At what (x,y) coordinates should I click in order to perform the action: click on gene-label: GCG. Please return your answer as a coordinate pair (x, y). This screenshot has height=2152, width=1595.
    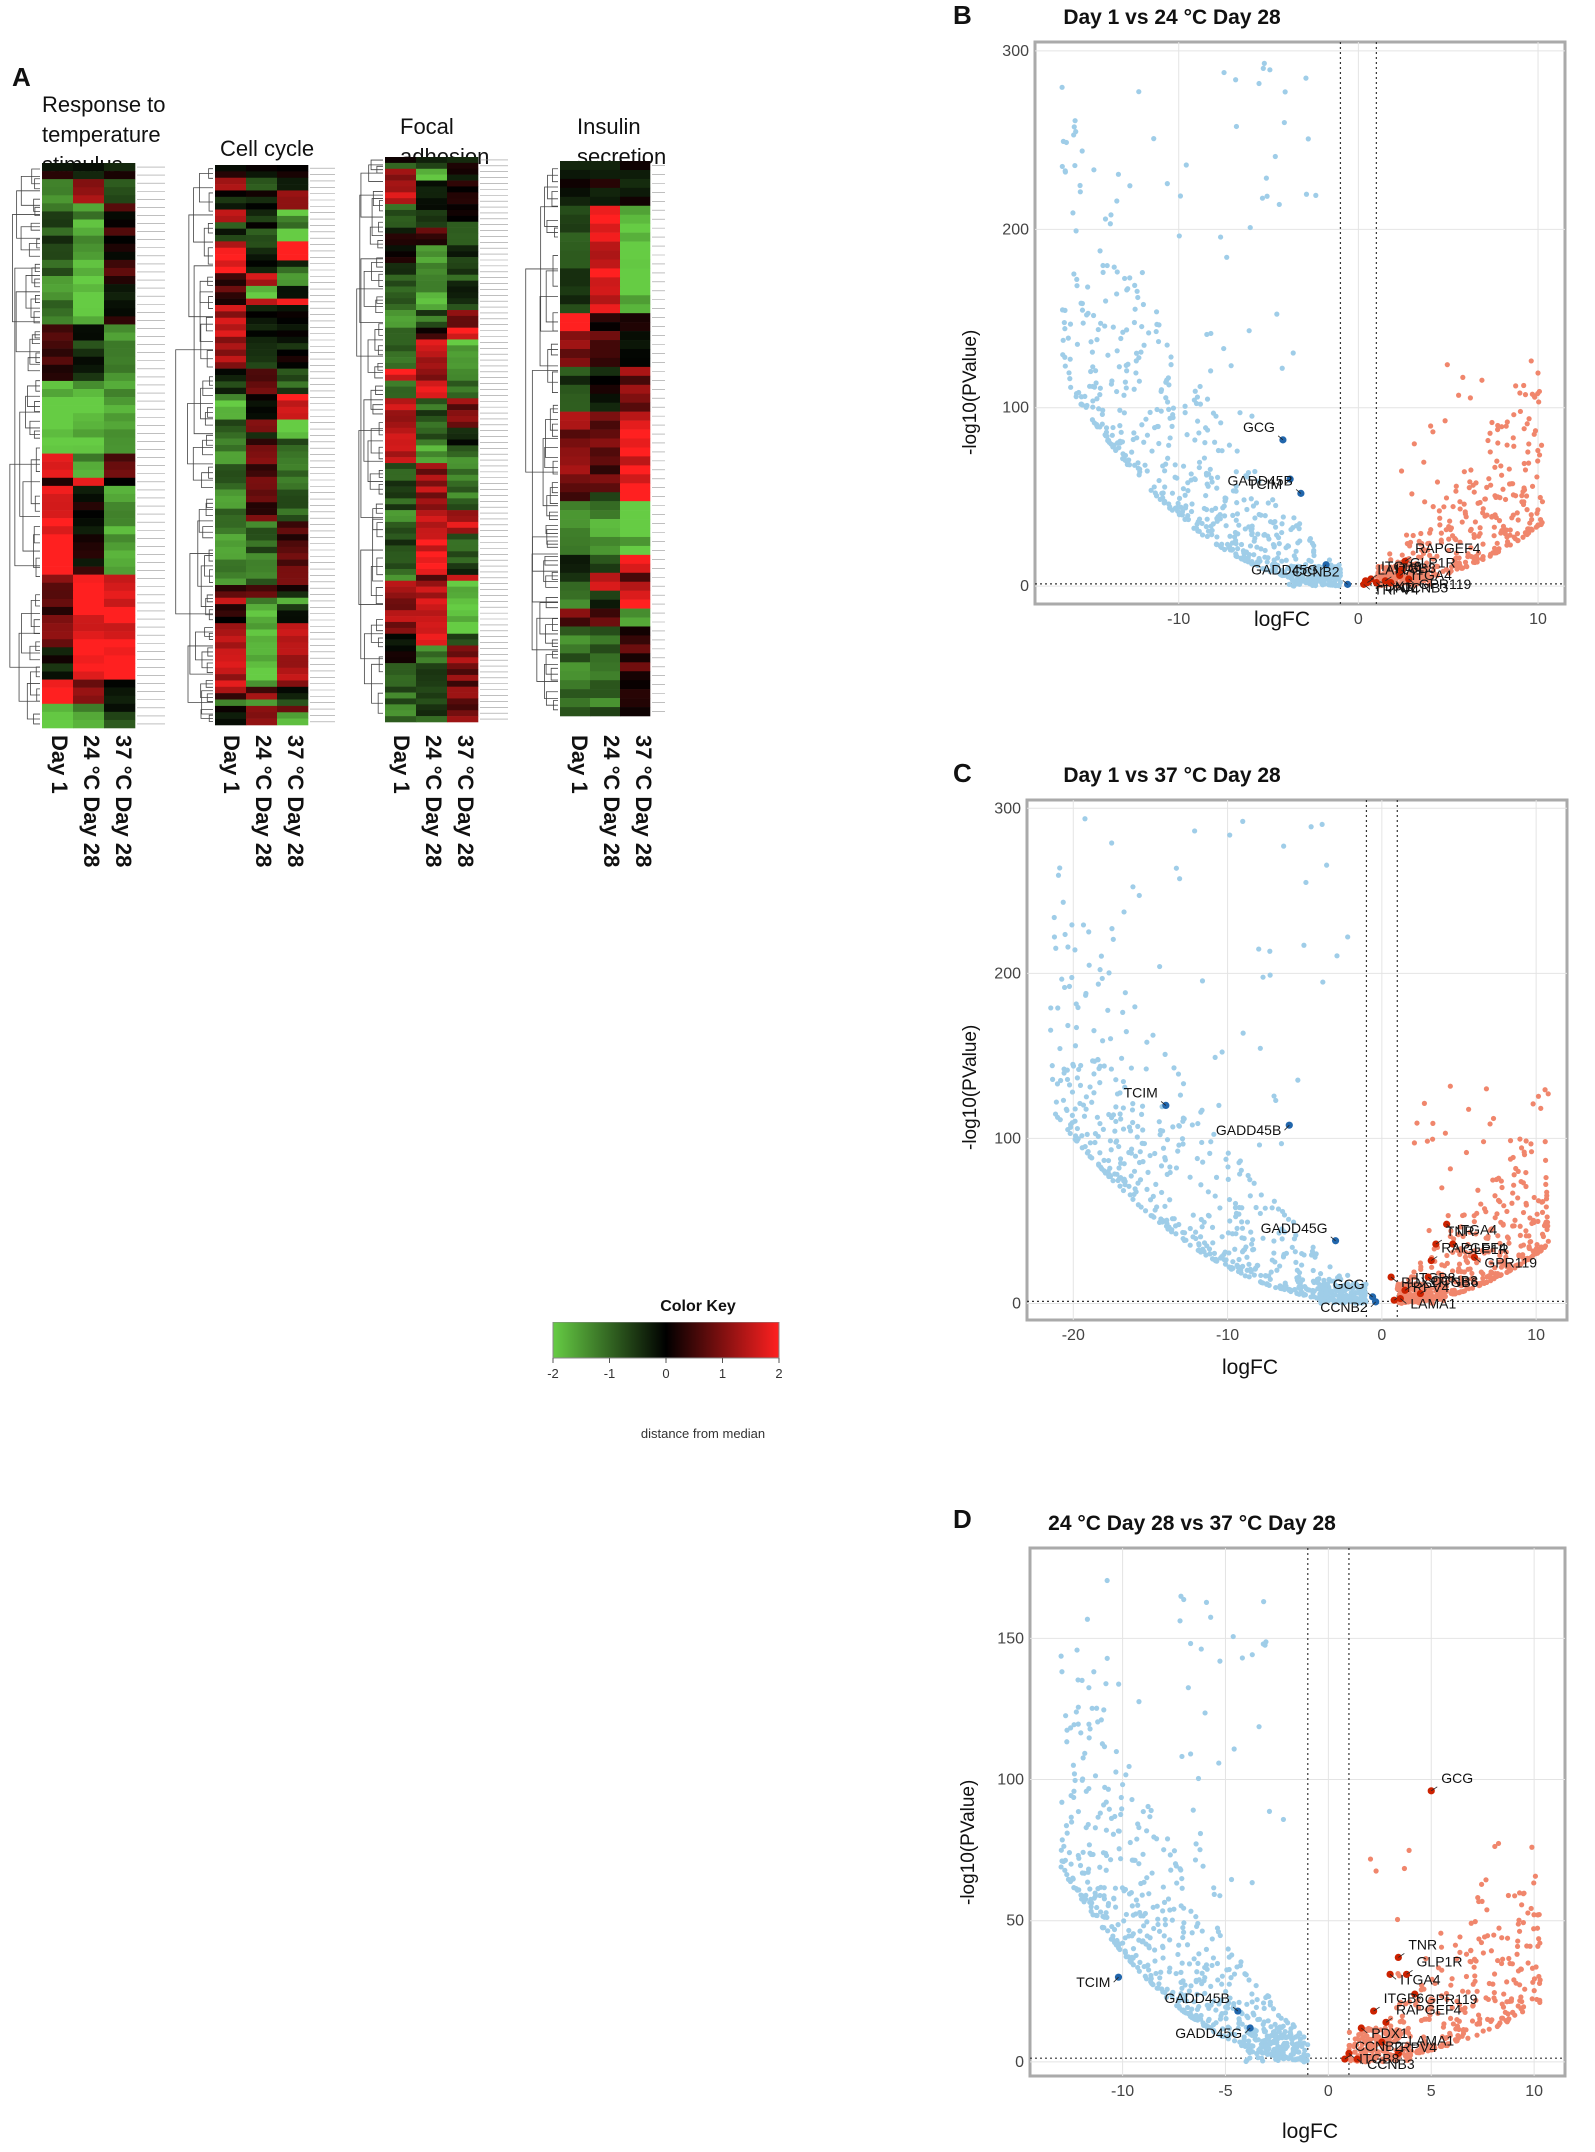
    Looking at the image, I should click on (1349, 1284).